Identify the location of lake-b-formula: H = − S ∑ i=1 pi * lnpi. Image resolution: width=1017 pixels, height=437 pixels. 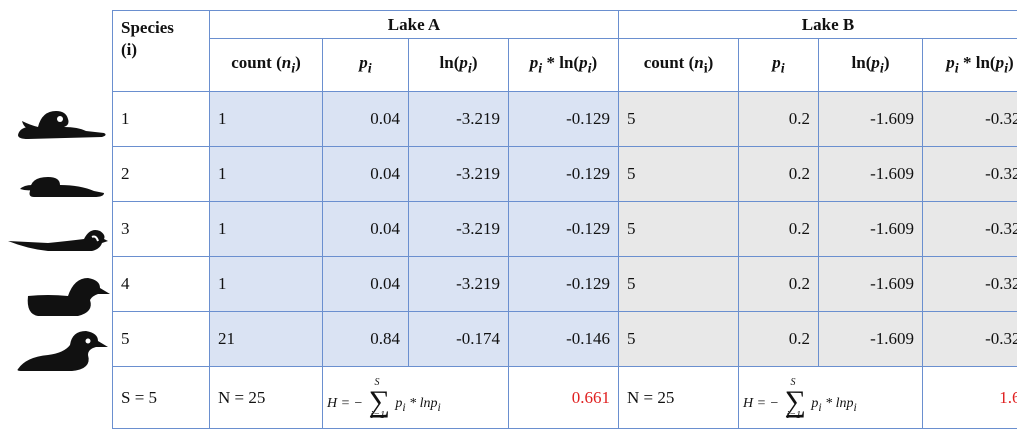
(830, 397).